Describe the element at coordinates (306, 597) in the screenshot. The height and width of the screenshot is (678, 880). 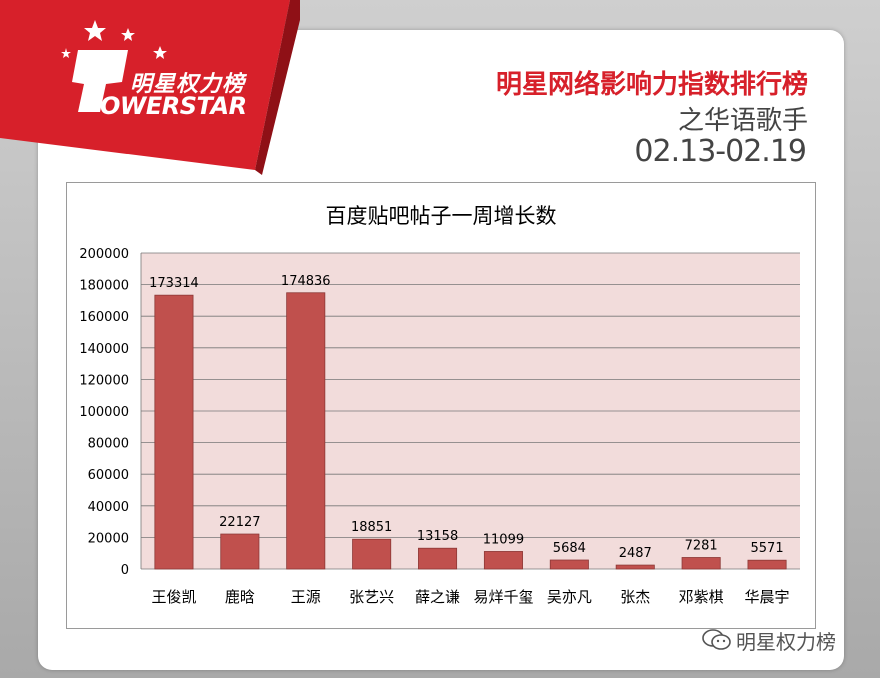
I see `x-tick-label: 王源` at that location.